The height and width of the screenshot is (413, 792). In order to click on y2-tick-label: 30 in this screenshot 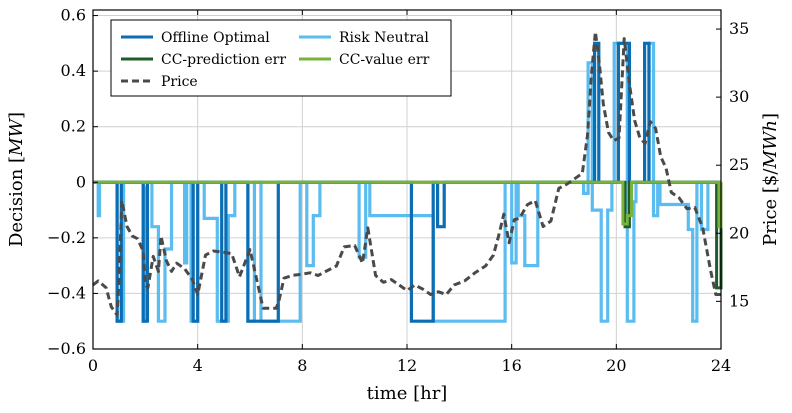, I will do `click(739, 96)`.